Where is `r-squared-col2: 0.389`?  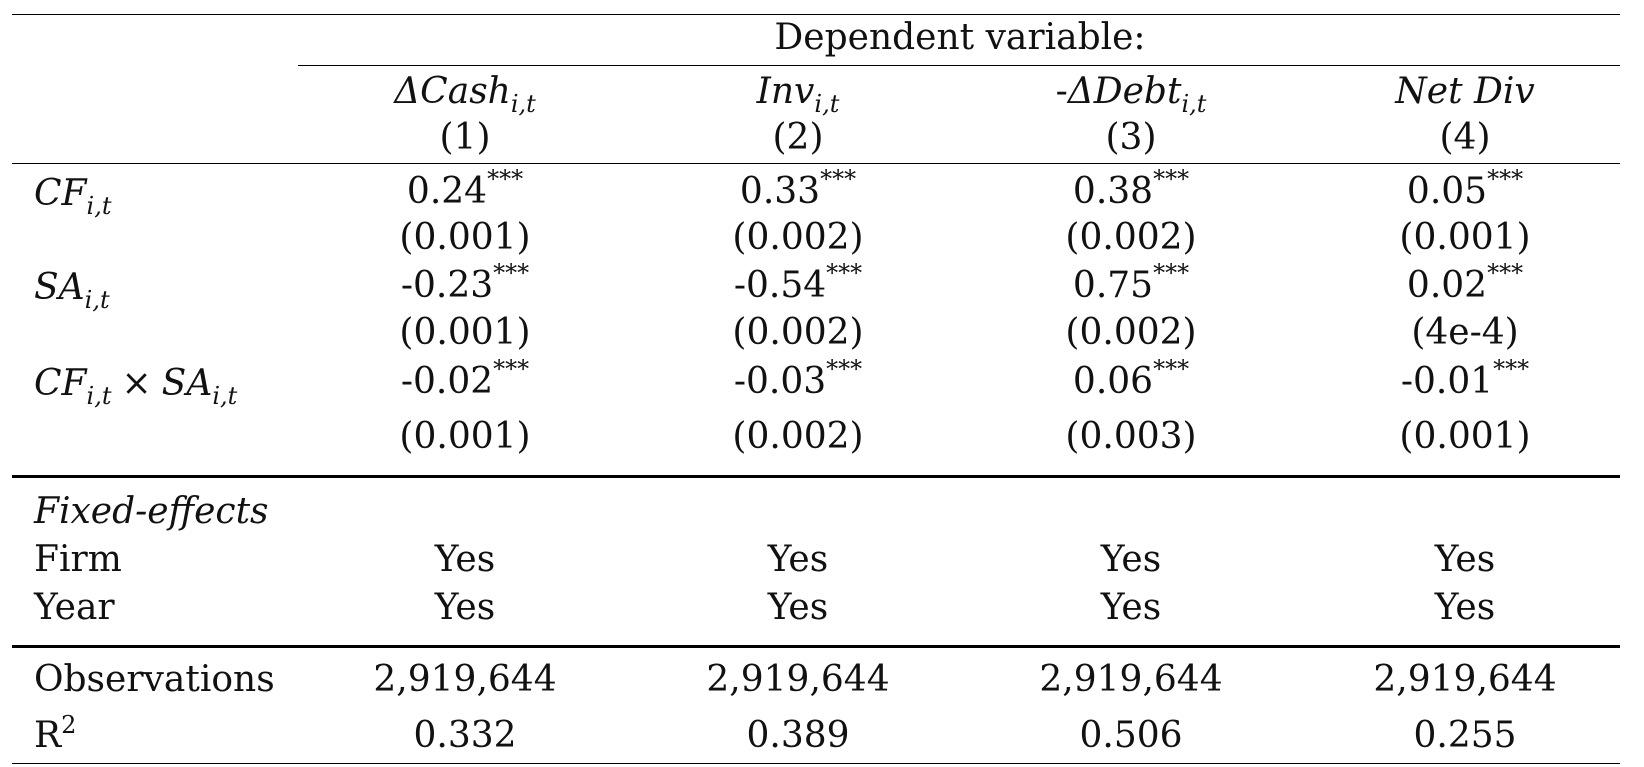 r-squared-col2: 0.389 is located at coordinates (798, 735).